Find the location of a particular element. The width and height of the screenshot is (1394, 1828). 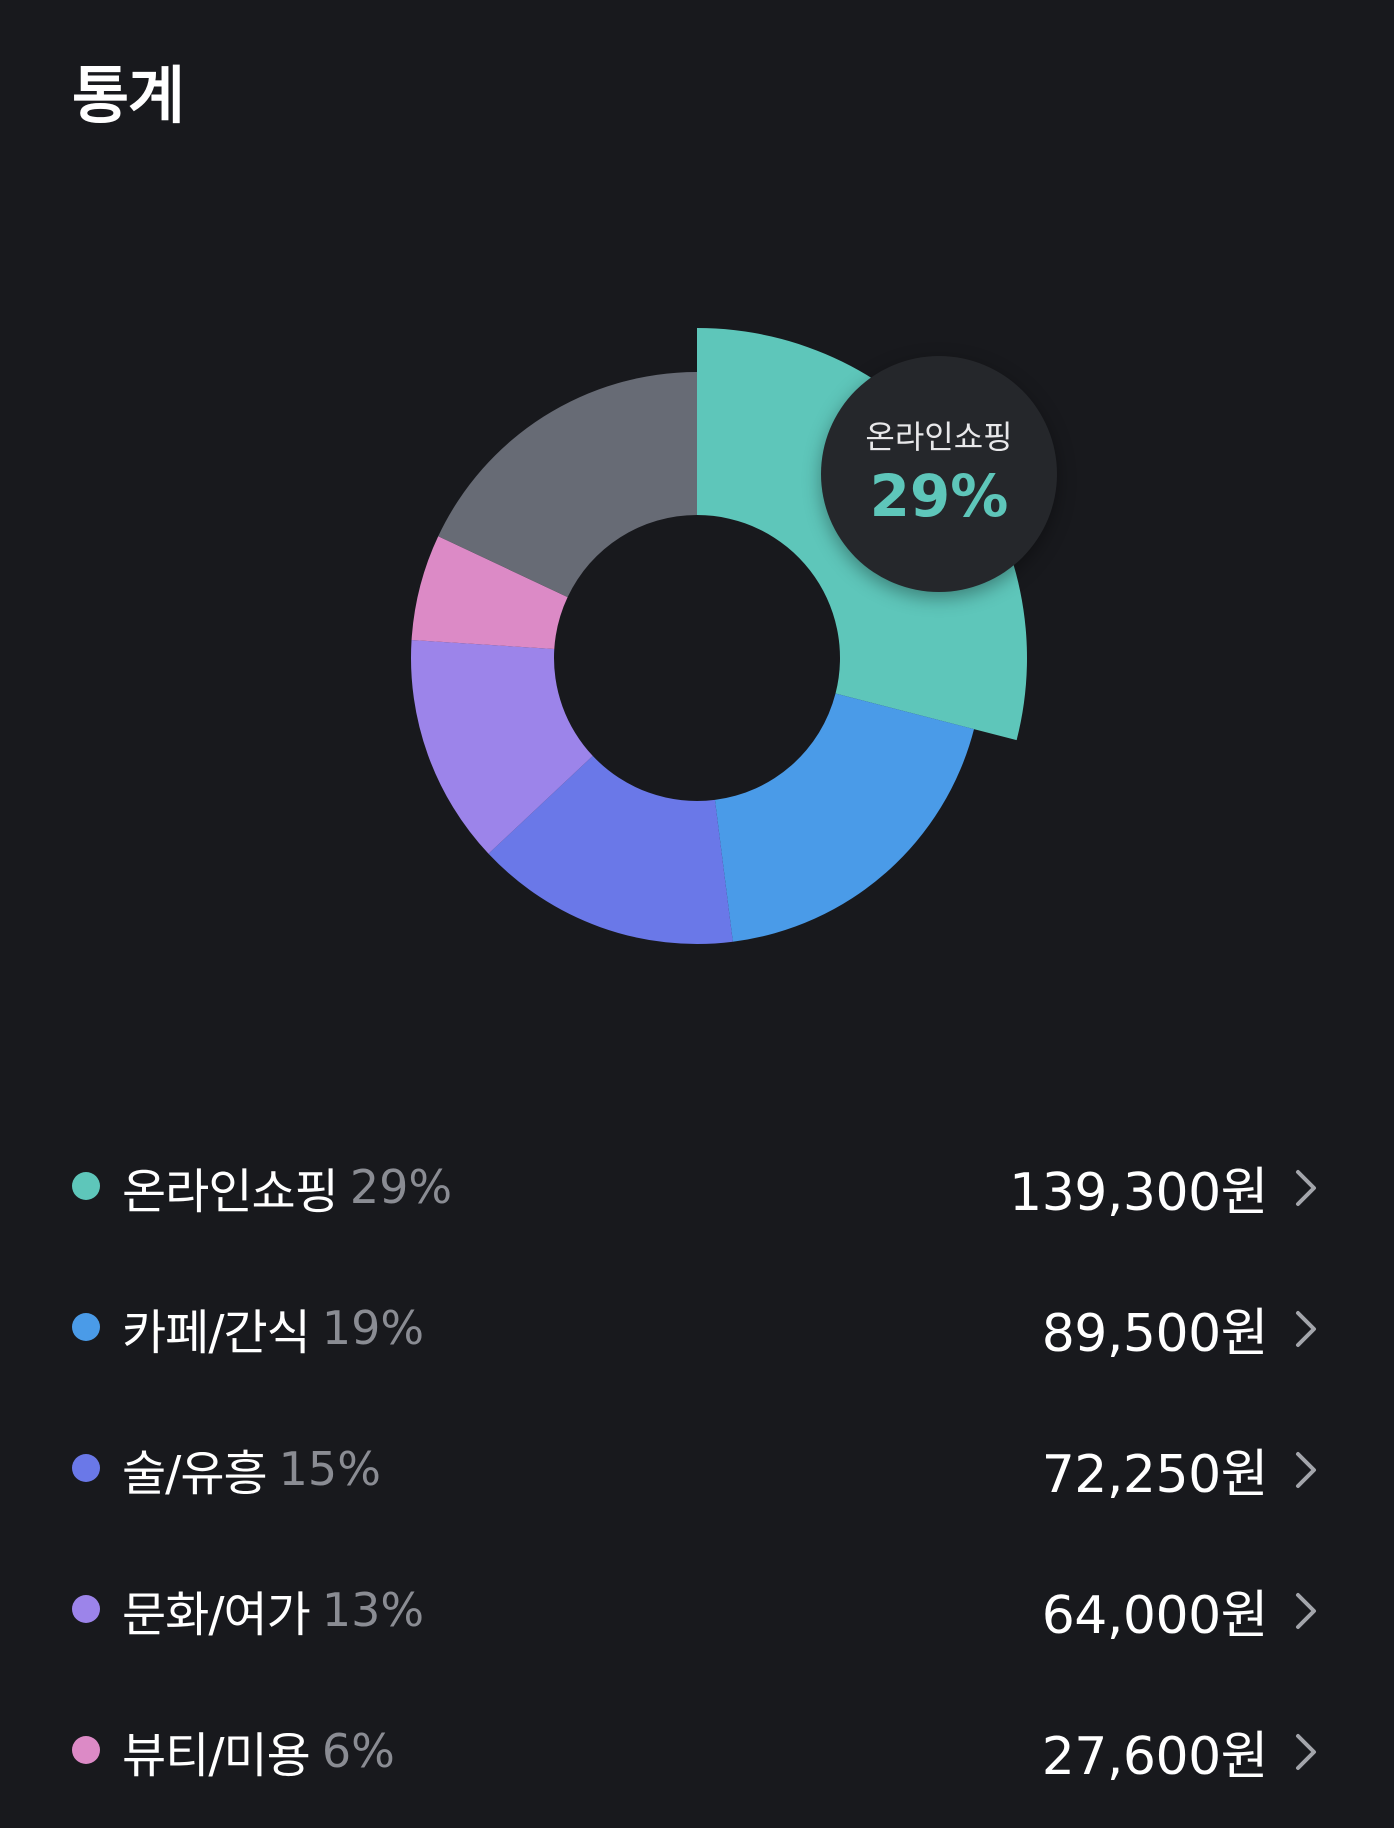

category-row-drinks-entertainment: 술/유흥 15% 72,250원 is located at coordinates (697, 1468).